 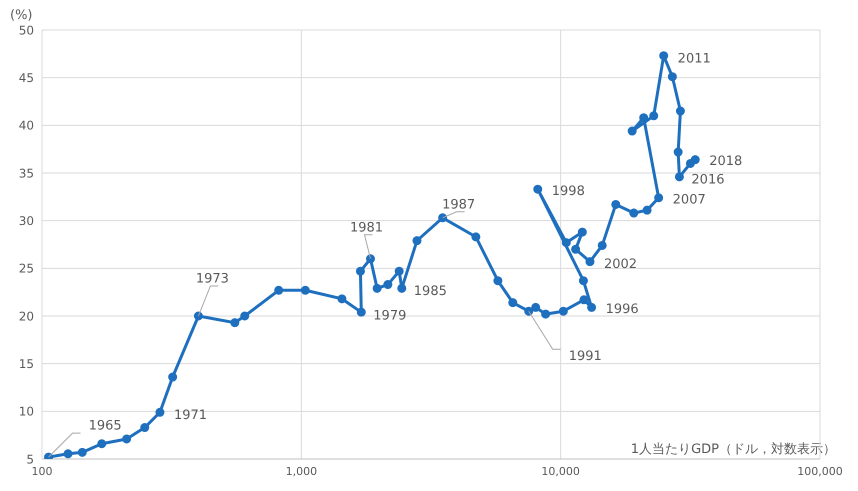 What do you see at coordinates (21, 15) in the screenshot?
I see `y-axis-title: (%)` at bounding box center [21, 15].